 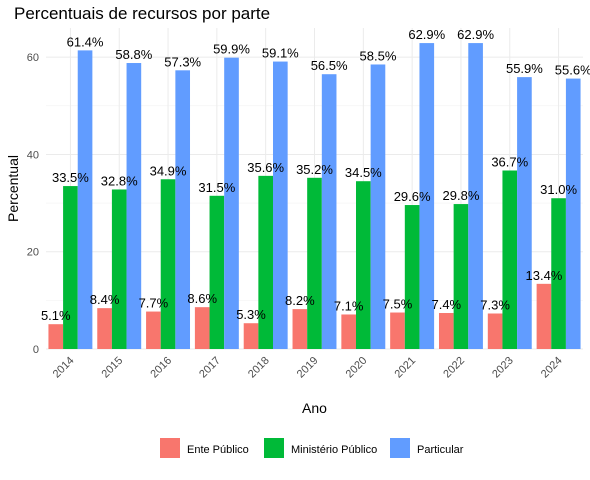 I want to click on data-label: 55.6%, so click(x=572, y=70).